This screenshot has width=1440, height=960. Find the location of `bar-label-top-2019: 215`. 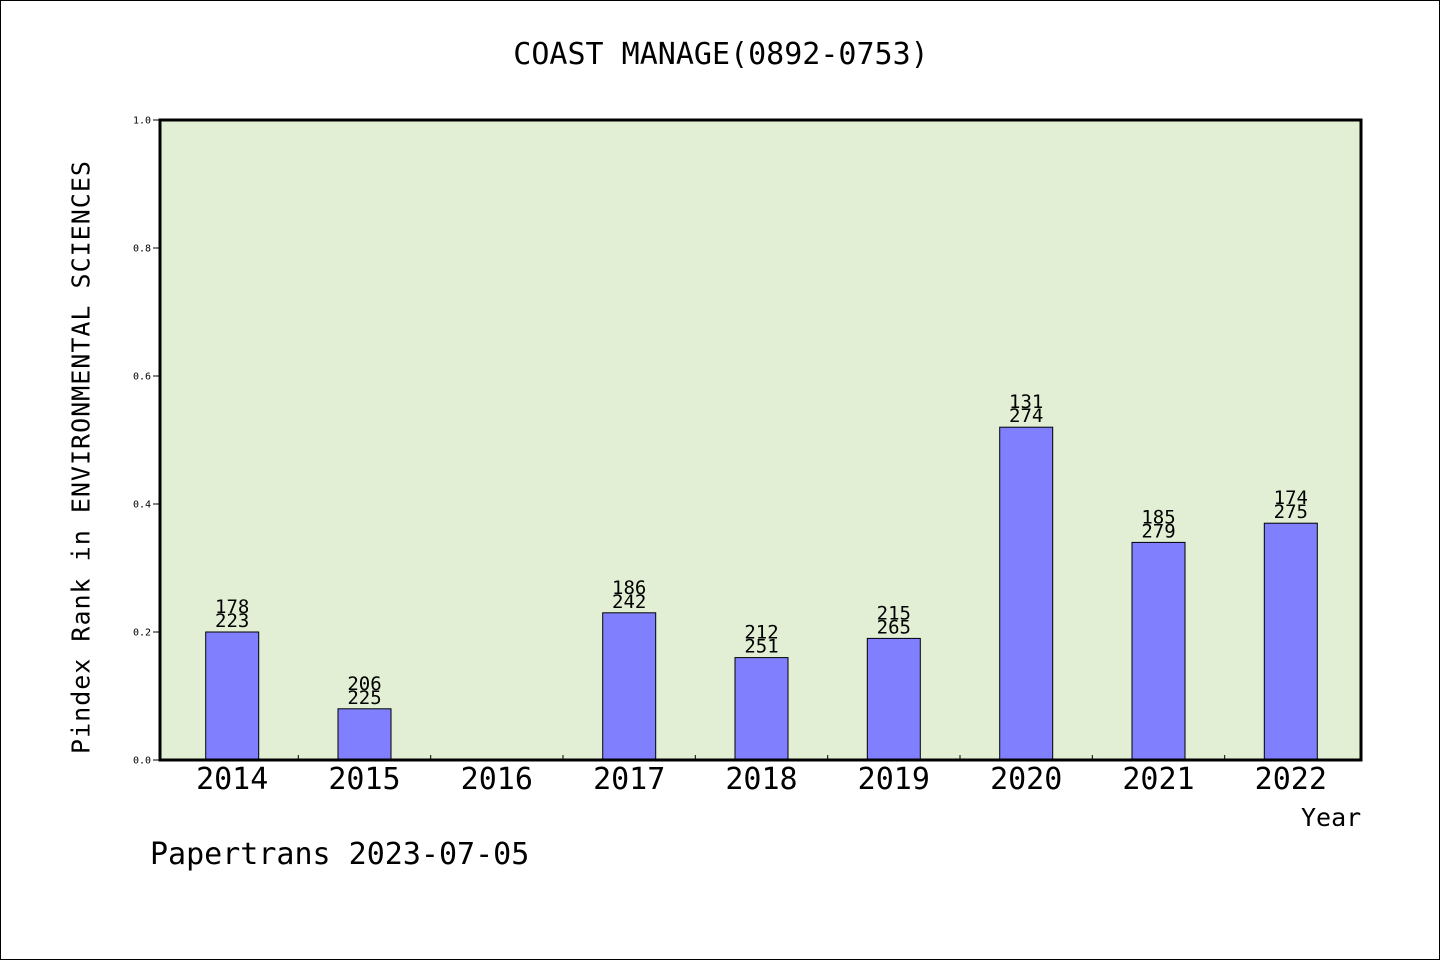

bar-label-top-2019: 215 is located at coordinates (894, 613).